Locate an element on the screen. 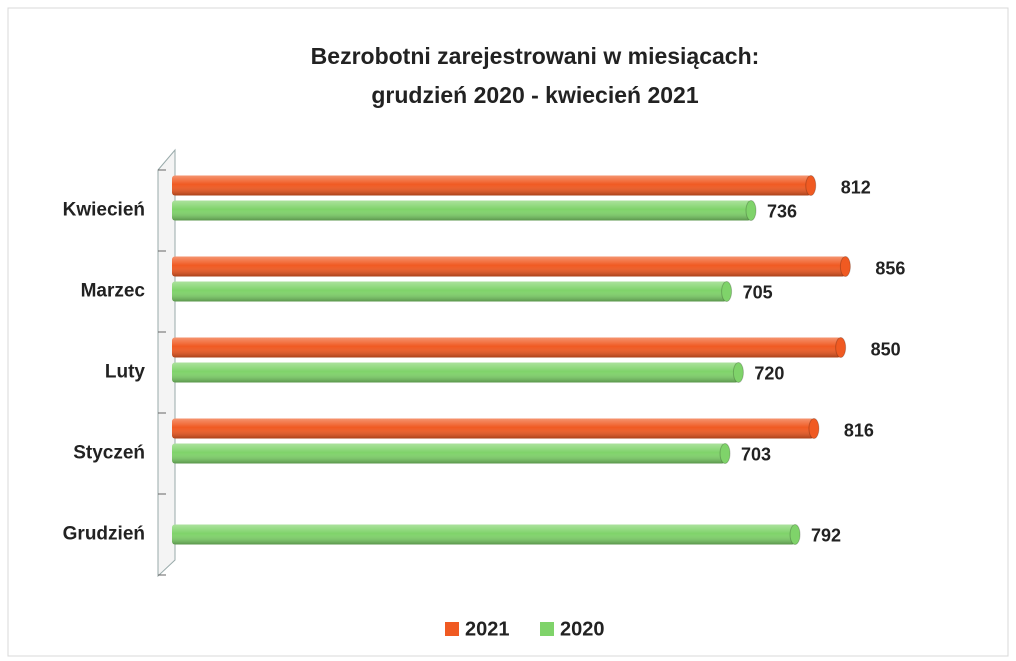 The image size is (1016, 661). axis-wall is located at coordinates (166, 363).